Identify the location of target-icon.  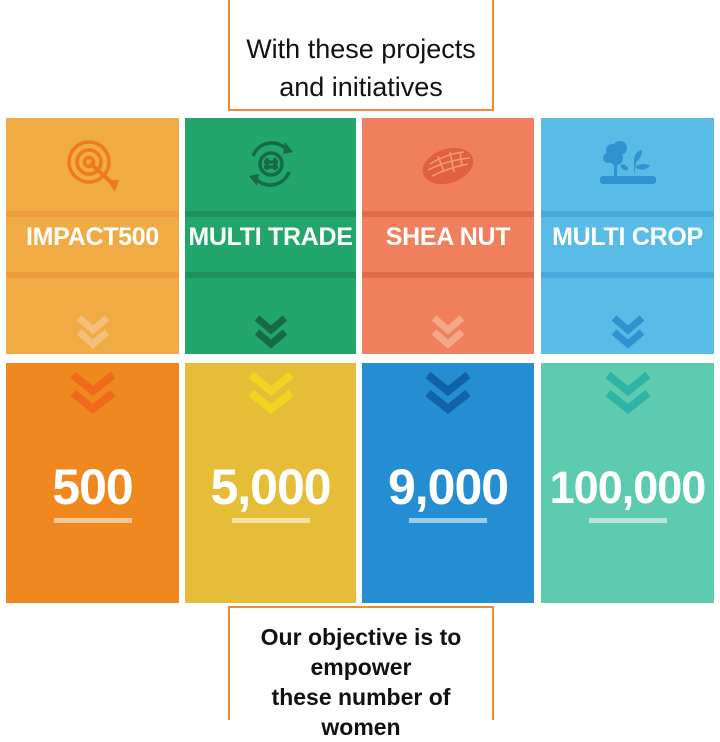
(92, 166).